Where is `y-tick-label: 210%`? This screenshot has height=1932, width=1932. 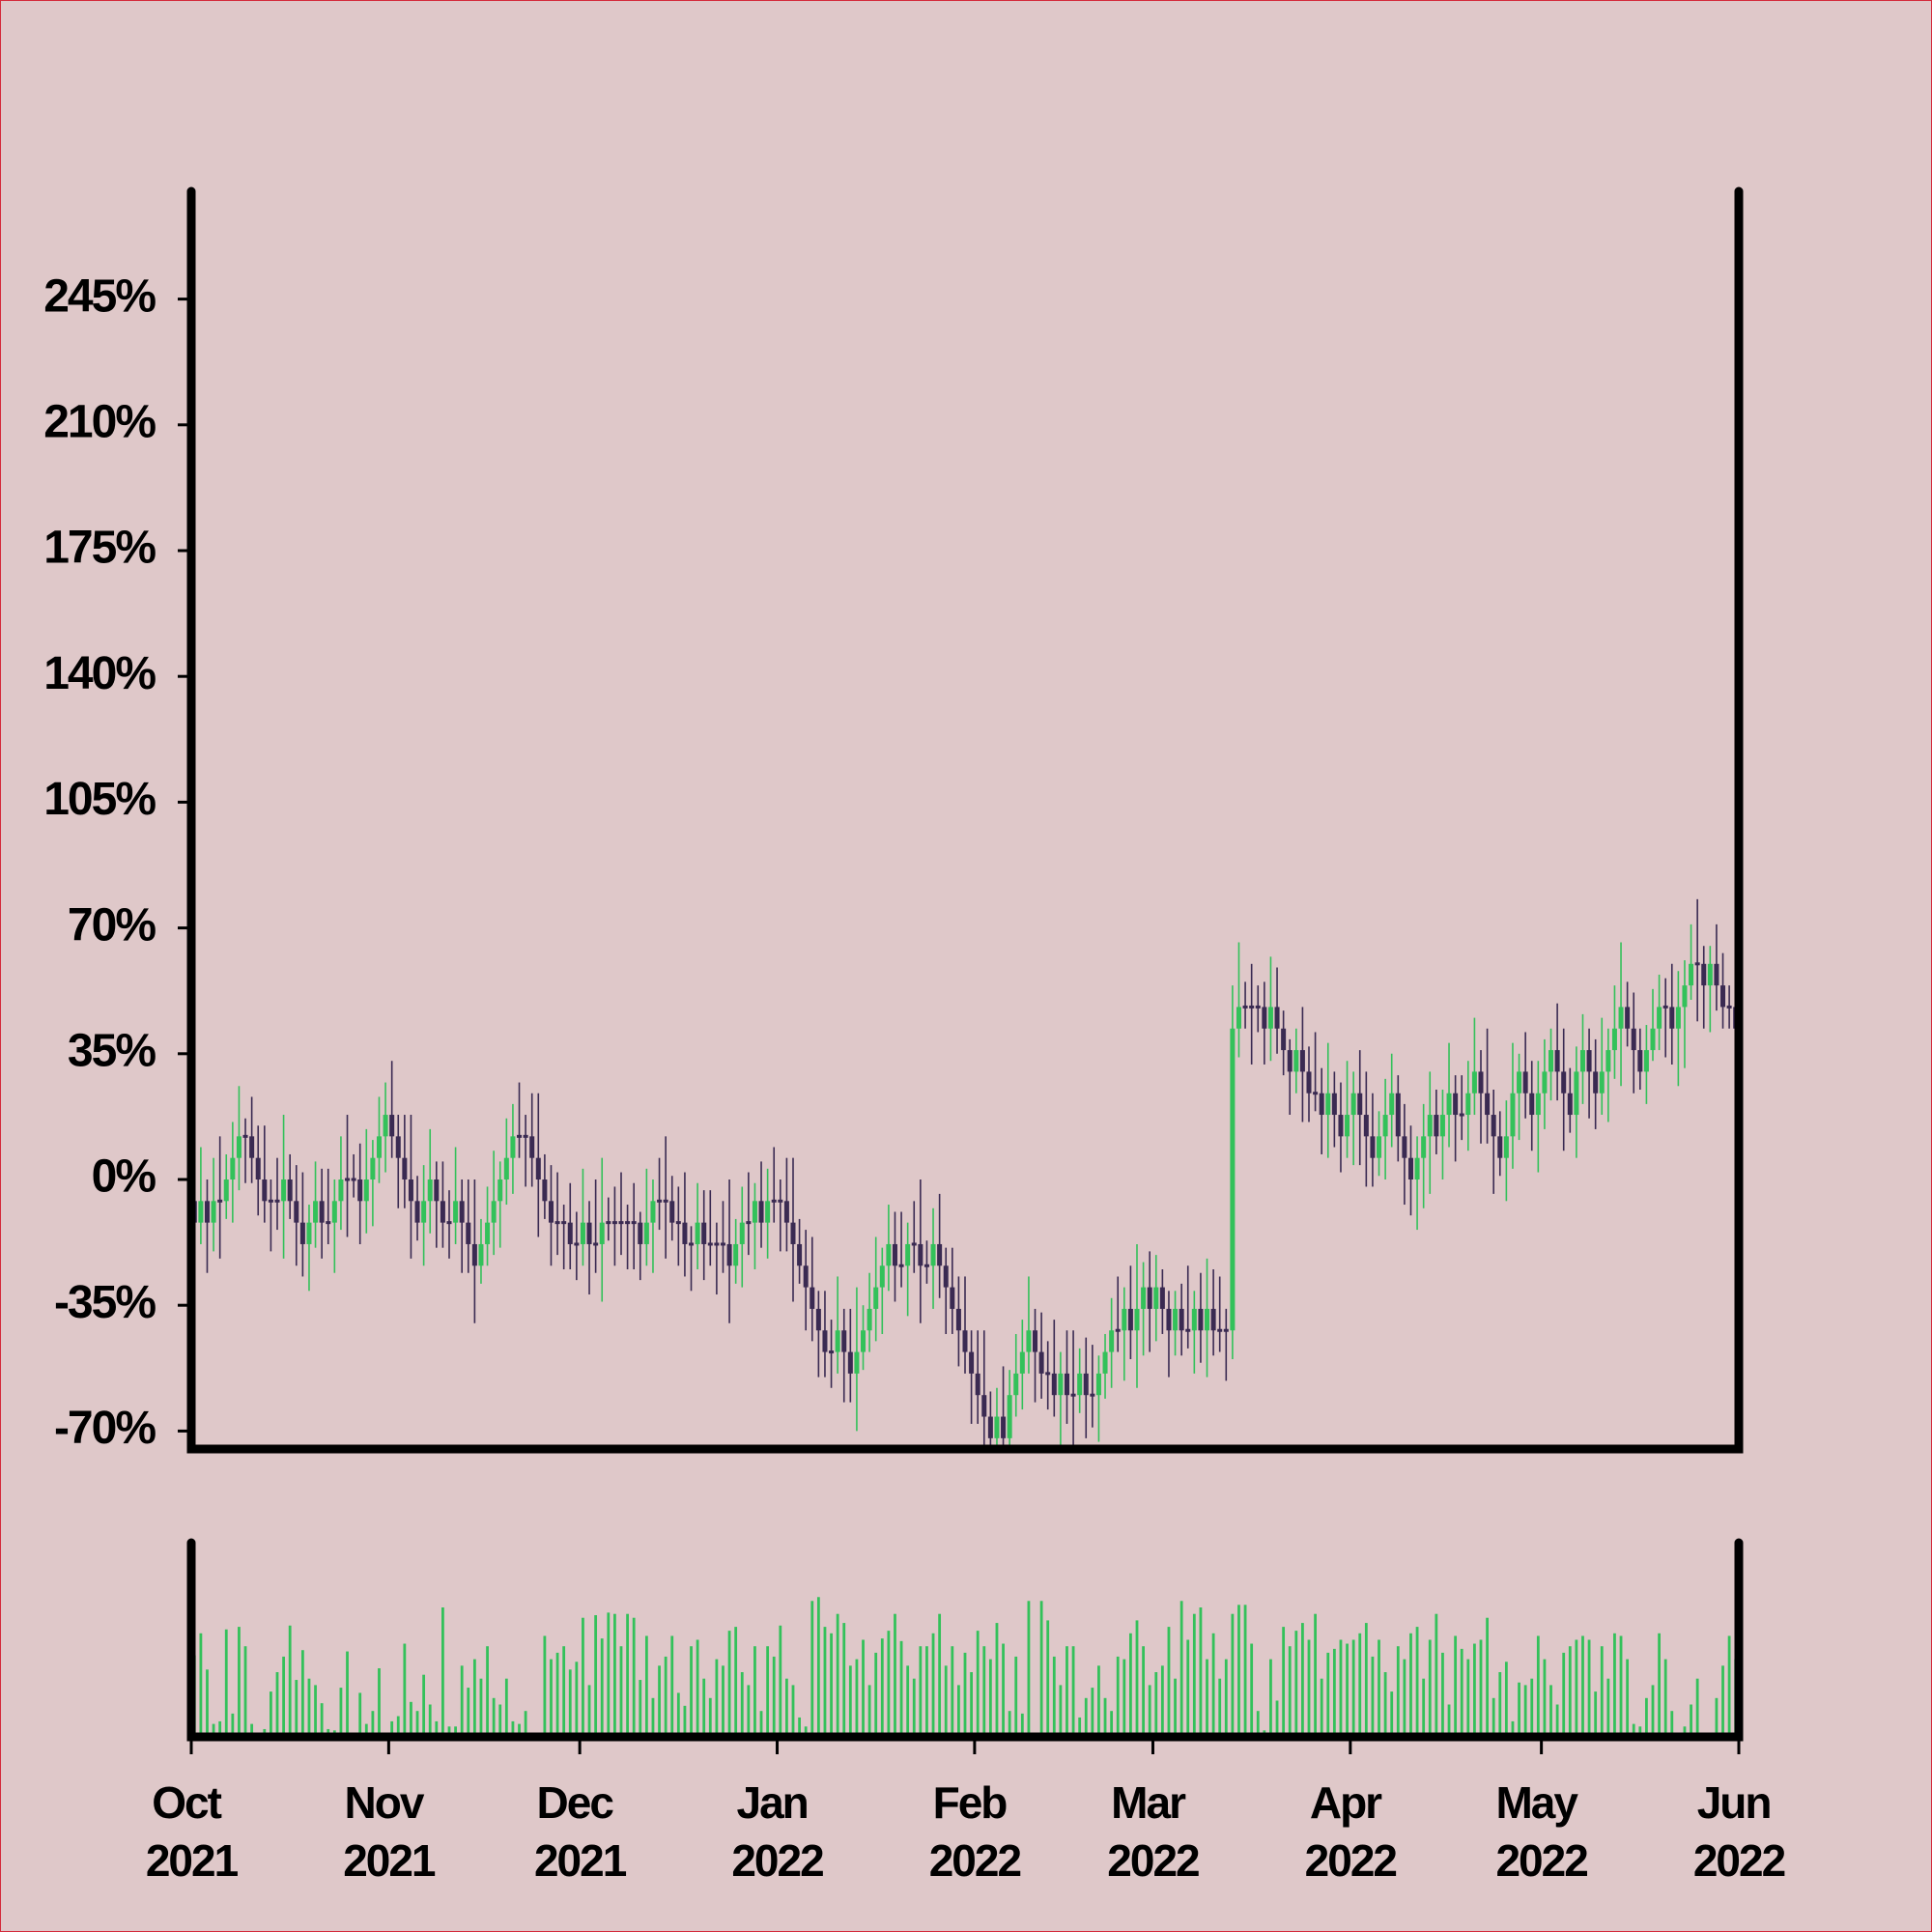 y-tick-label: 210% is located at coordinates (99, 421).